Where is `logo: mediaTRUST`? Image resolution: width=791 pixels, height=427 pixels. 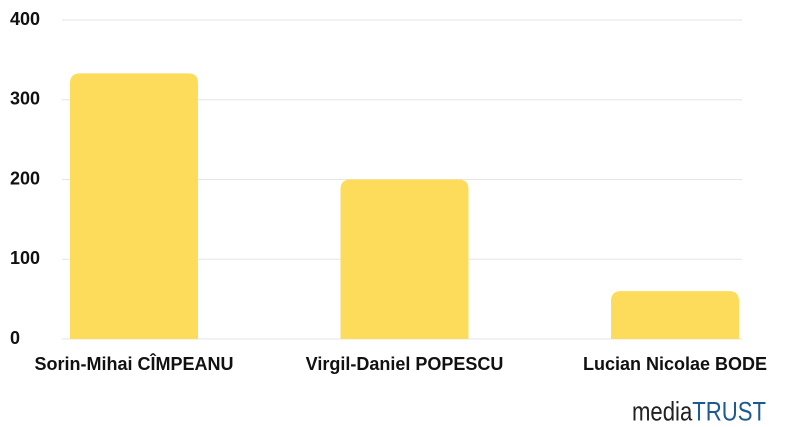
logo: mediaTRUST is located at coordinates (699, 412).